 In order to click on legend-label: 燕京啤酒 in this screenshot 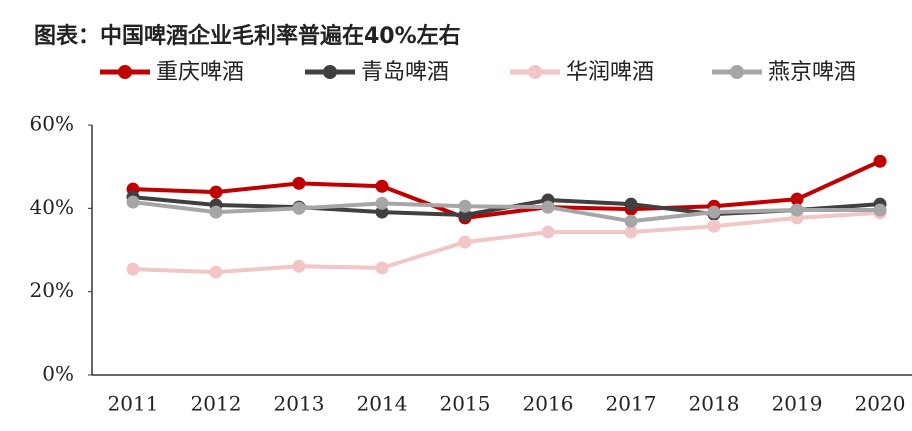, I will do `click(812, 72)`.